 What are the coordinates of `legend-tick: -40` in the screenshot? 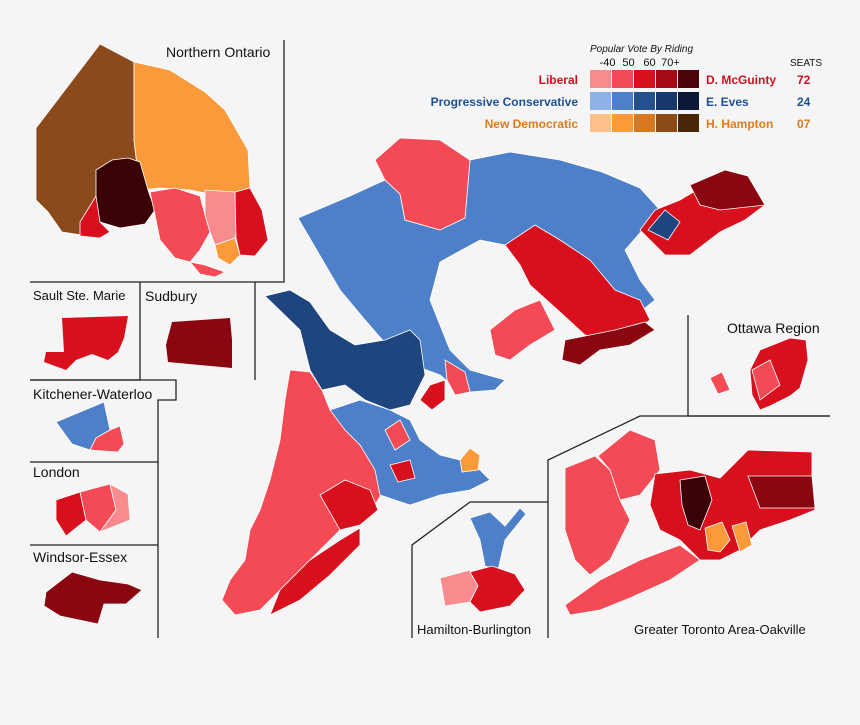 It's located at (607, 63).